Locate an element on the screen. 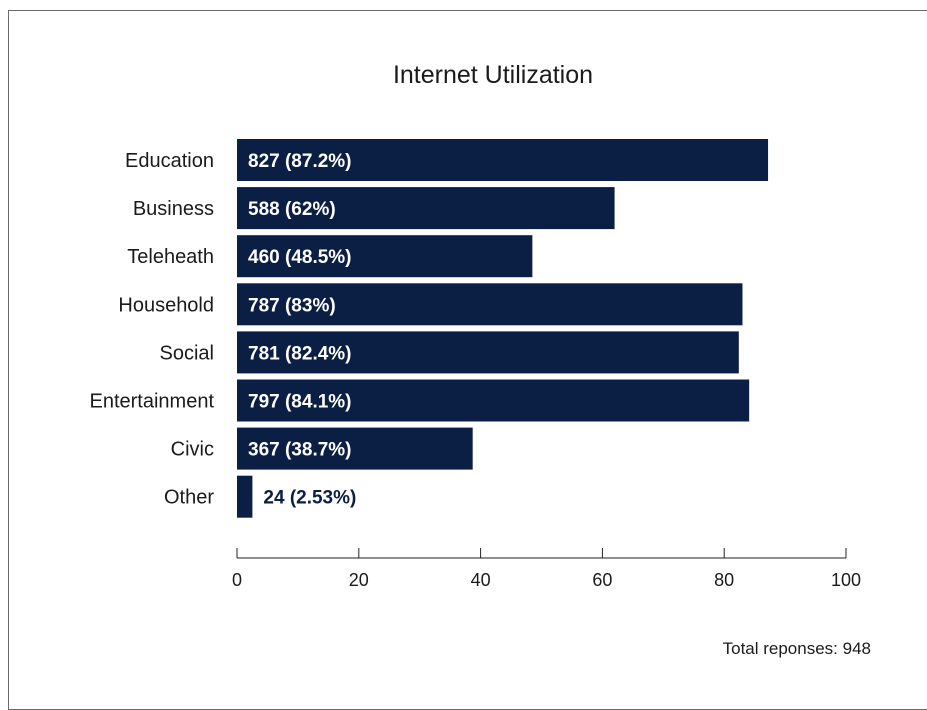 The height and width of the screenshot is (710, 927). x-tick-label-100: 100 is located at coordinates (846, 580).